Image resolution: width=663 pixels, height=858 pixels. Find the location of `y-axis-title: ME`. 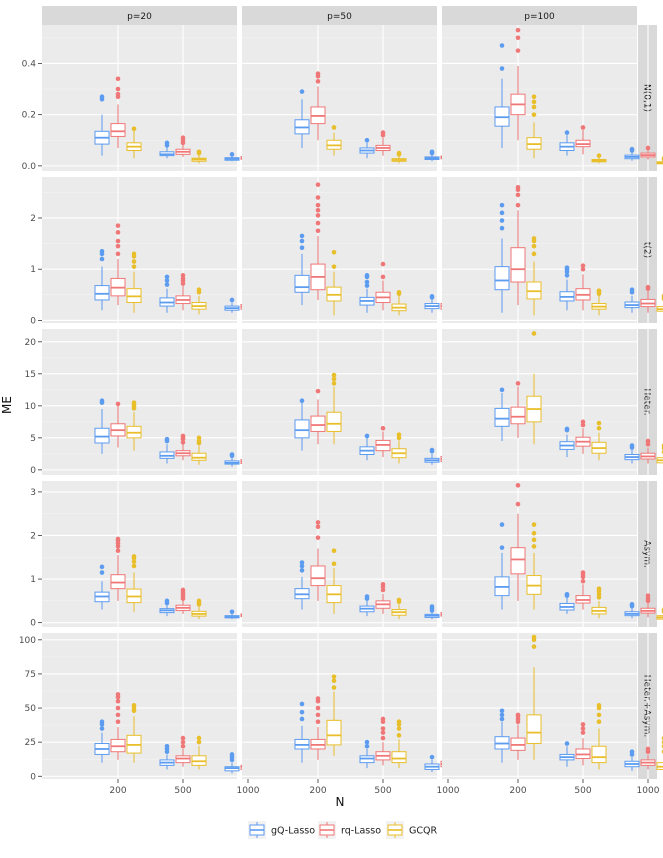

y-axis-title: ME is located at coordinates (7, 405).